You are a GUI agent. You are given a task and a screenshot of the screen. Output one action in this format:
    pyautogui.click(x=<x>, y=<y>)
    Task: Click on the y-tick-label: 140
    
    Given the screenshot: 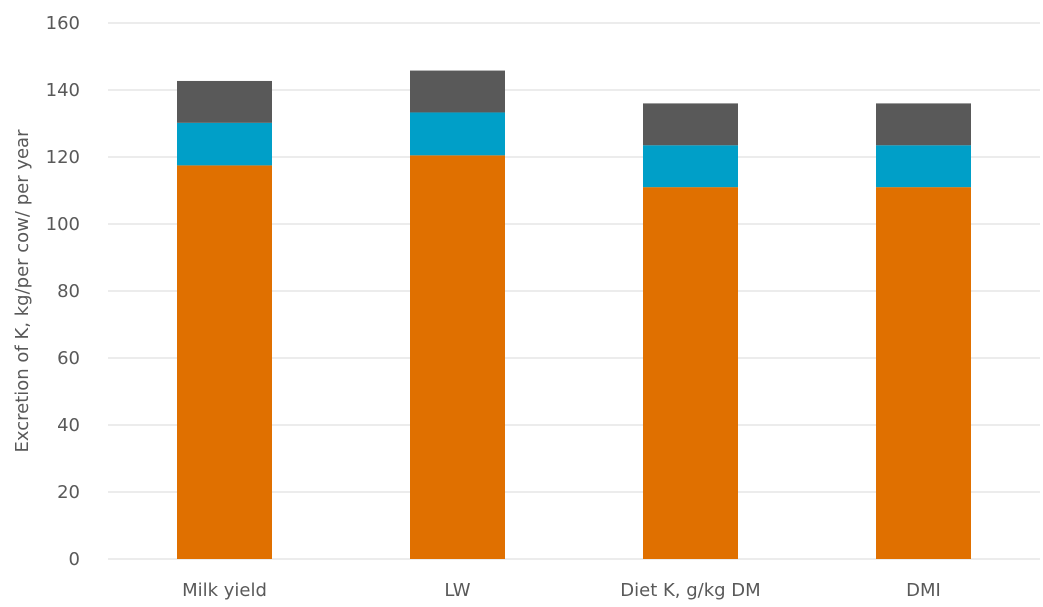 What is the action you would take?
    pyautogui.click(x=63, y=90)
    